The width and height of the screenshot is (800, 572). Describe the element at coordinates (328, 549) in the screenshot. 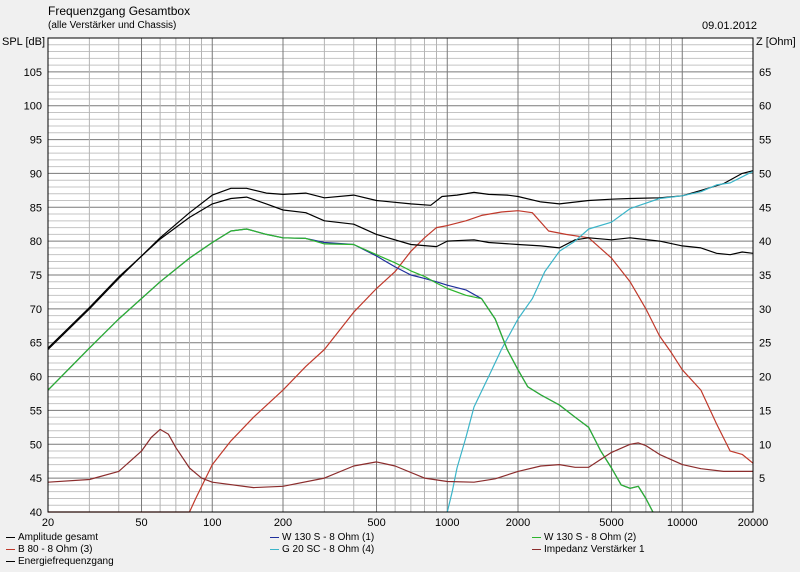

I see `legend-label: G 20 SC - 8 Ohm (4)` at that location.